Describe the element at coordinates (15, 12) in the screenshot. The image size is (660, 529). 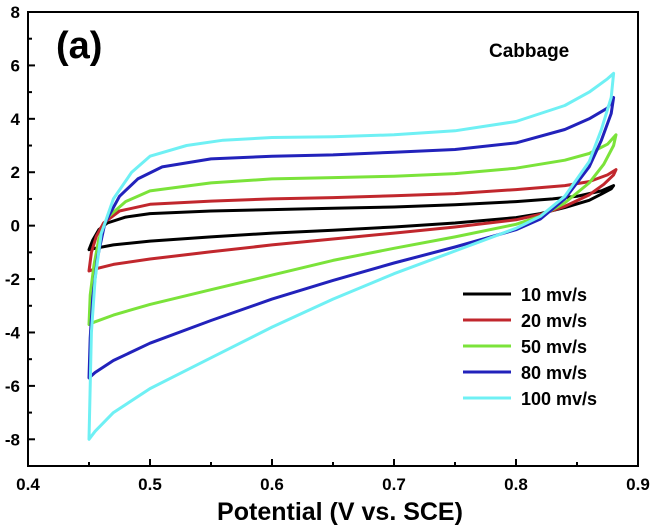
I see `y-tick-label: 8` at that location.